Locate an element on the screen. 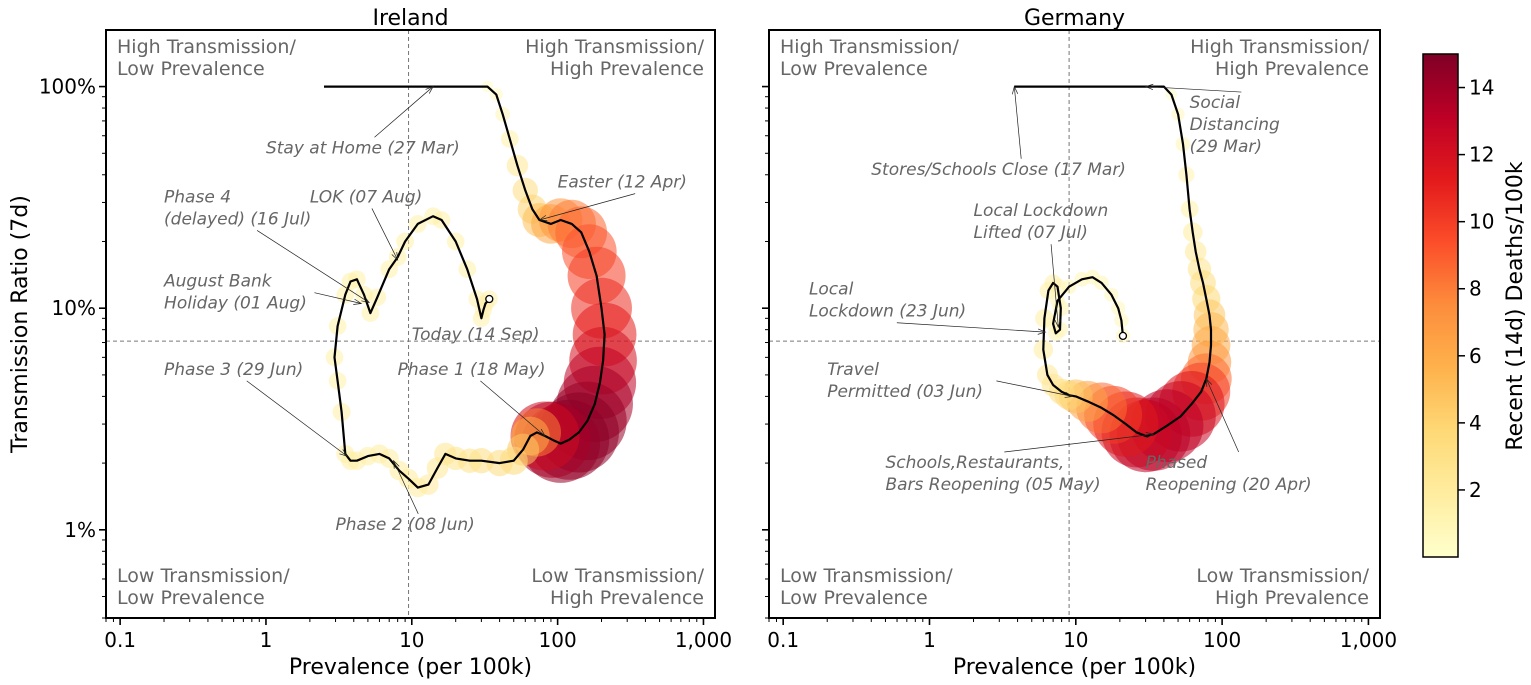 The width and height of the screenshot is (1531, 685). annotation-label: Phased is located at coordinates (1177, 463).